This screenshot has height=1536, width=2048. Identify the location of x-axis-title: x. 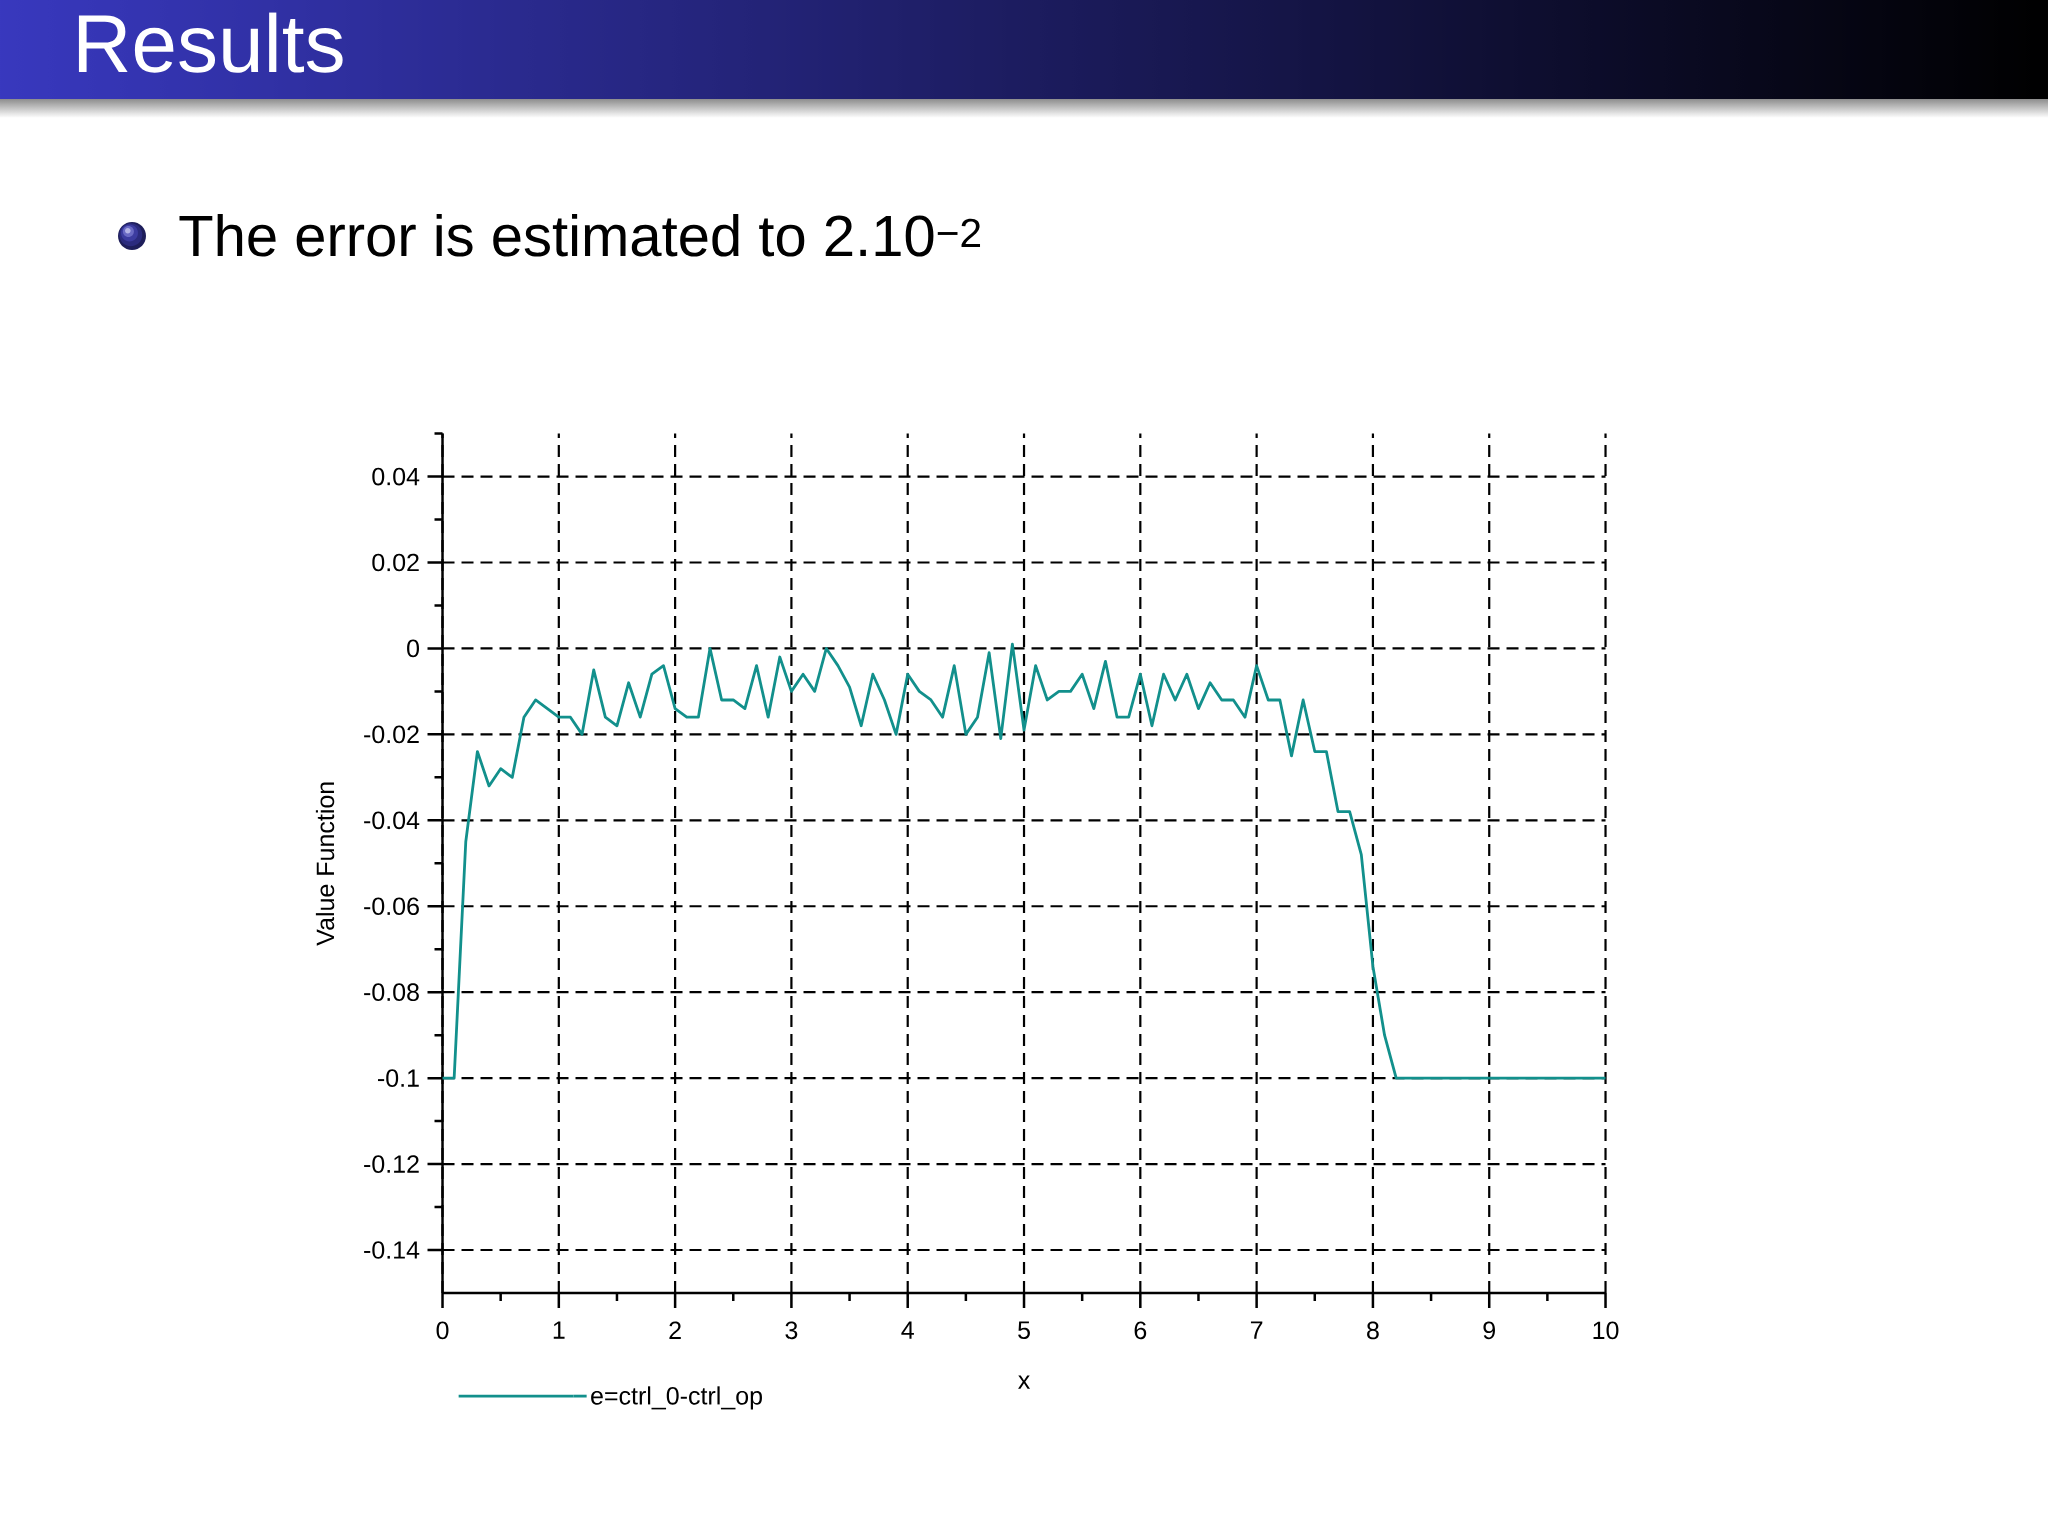
(1024, 1382).